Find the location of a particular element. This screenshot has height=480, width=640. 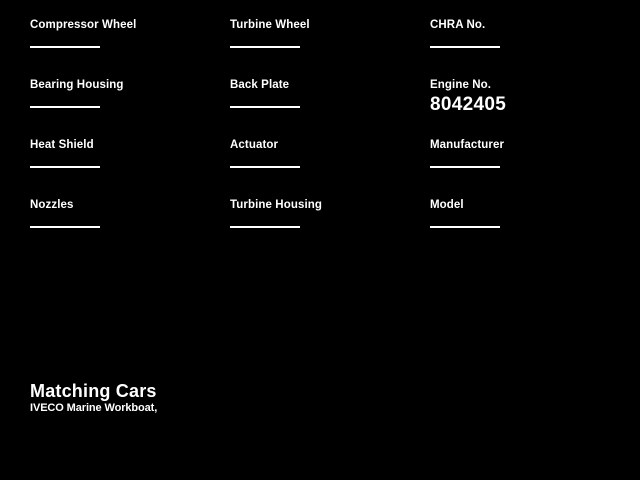

field-label: CHRA No. is located at coordinates (458, 25).